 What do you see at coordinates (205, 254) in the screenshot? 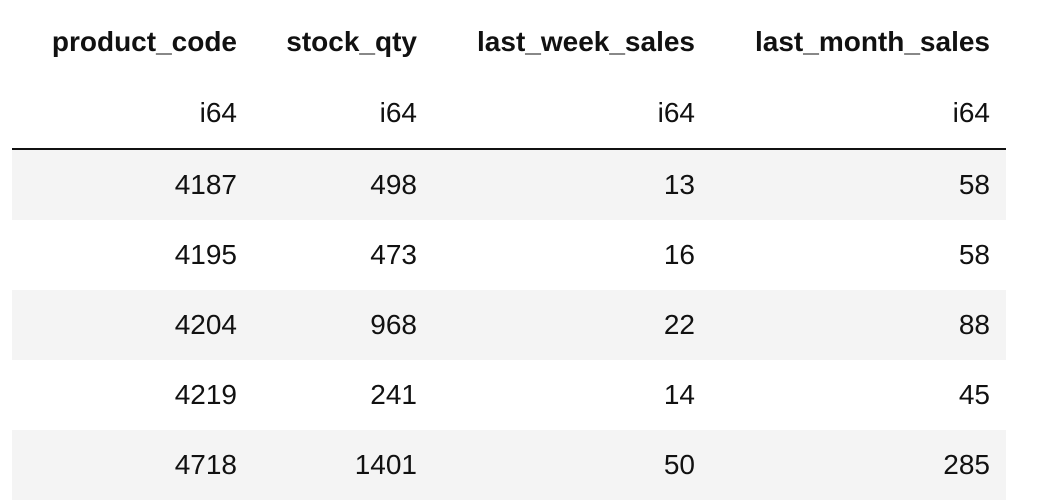
I see `table-cell: 4195` at bounding box center [205, 254].